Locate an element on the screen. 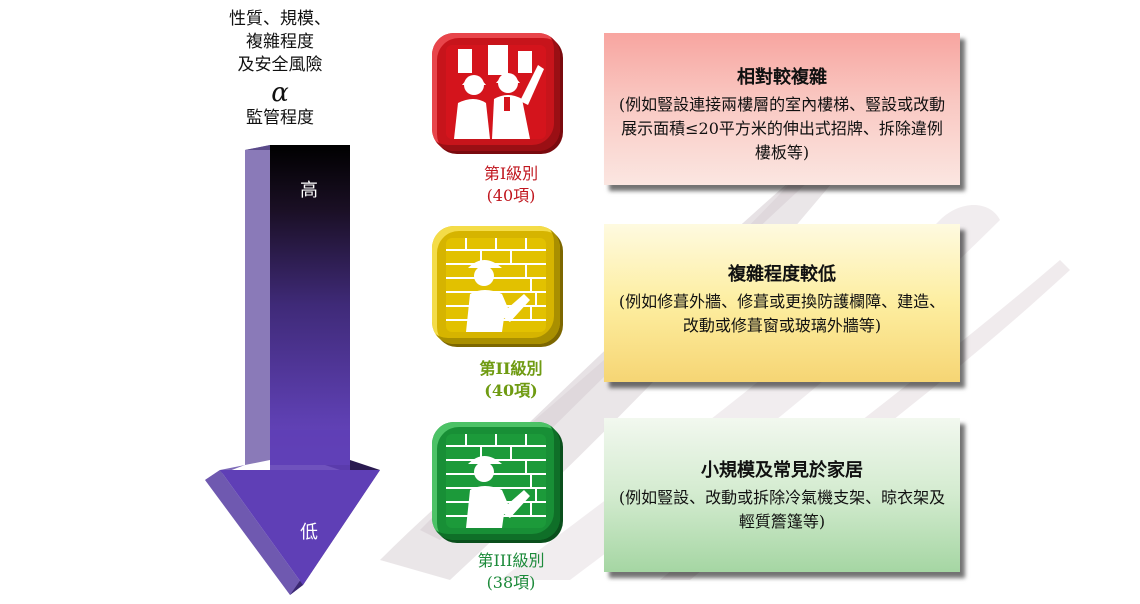 Image resolution: width=1140 pixels, height=604 pixels. header-line-2: 複雜程度 is located at coordinates (280, 42).